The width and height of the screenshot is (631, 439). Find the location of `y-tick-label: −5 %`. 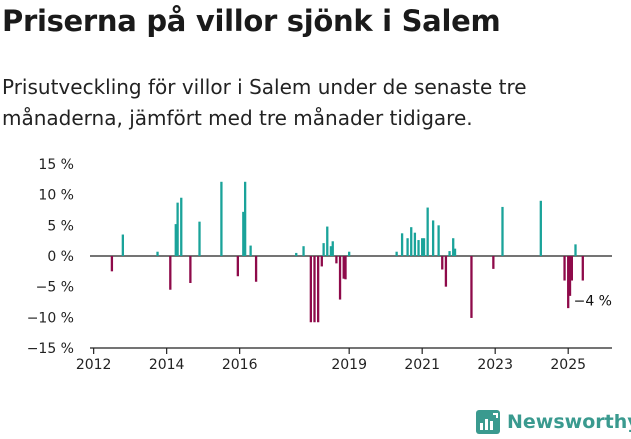

y-tick-label: −5 % is located at coordinates (55, 288).